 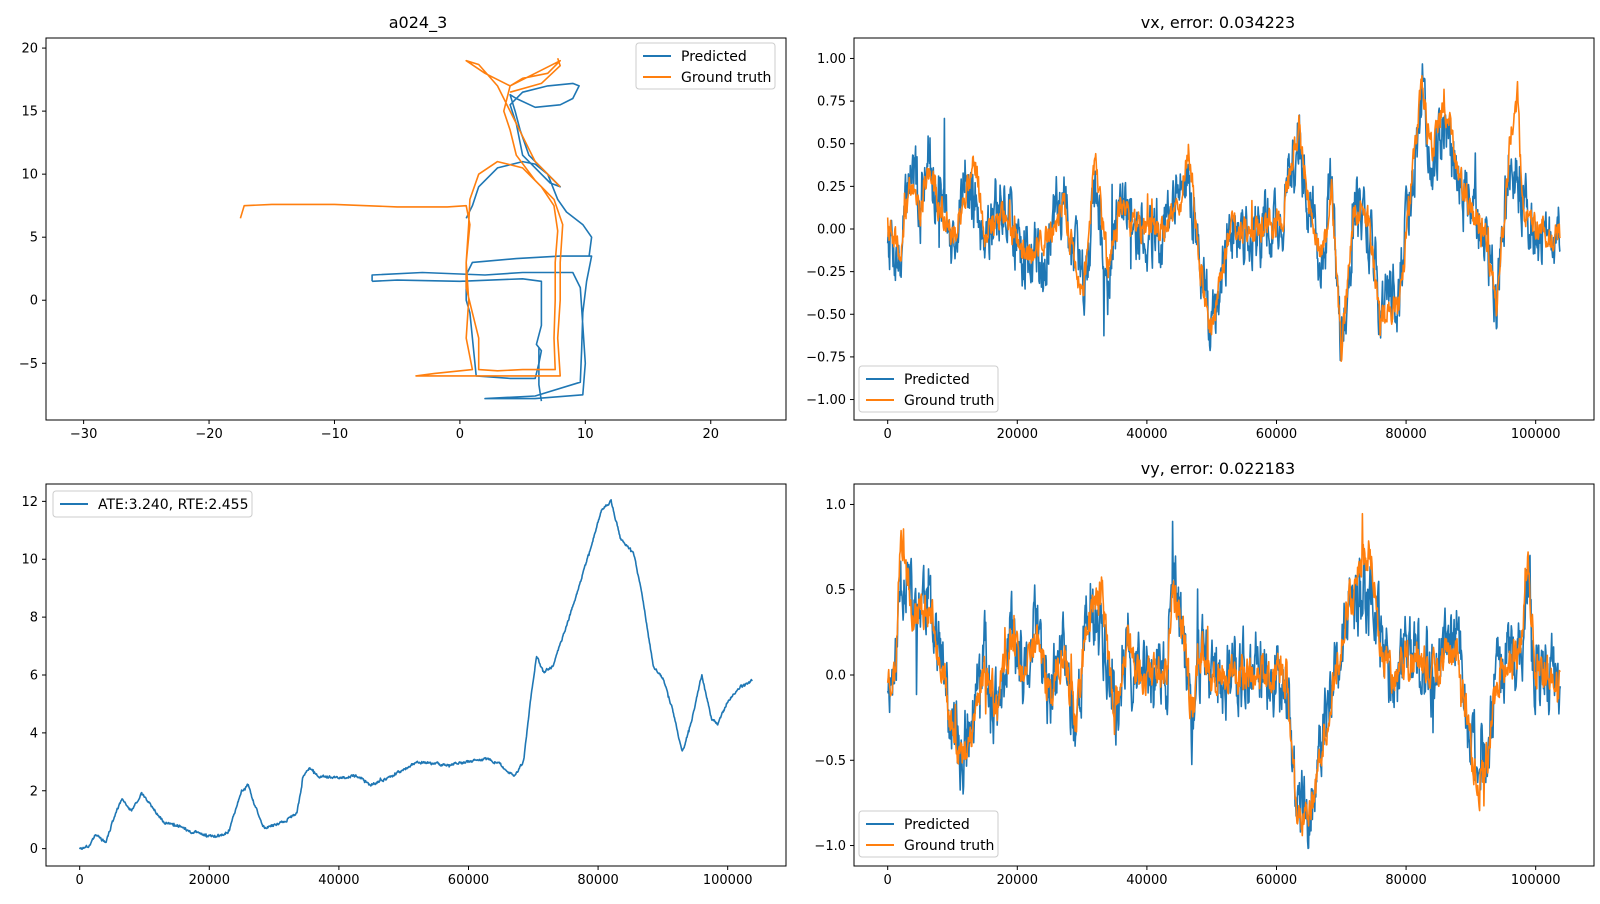 I want to click on err-xtick-label: 20000, so click(x=209, y=880).